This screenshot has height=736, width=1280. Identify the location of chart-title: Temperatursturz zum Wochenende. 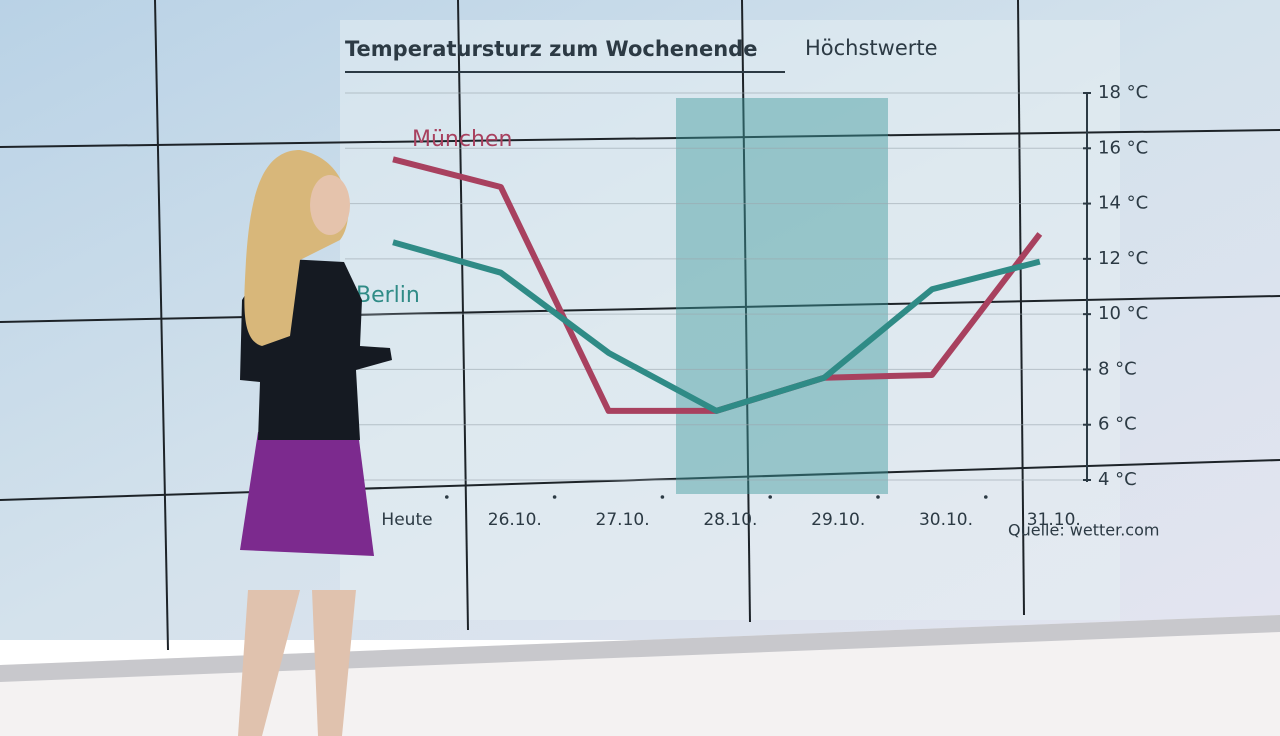
(551, 49).